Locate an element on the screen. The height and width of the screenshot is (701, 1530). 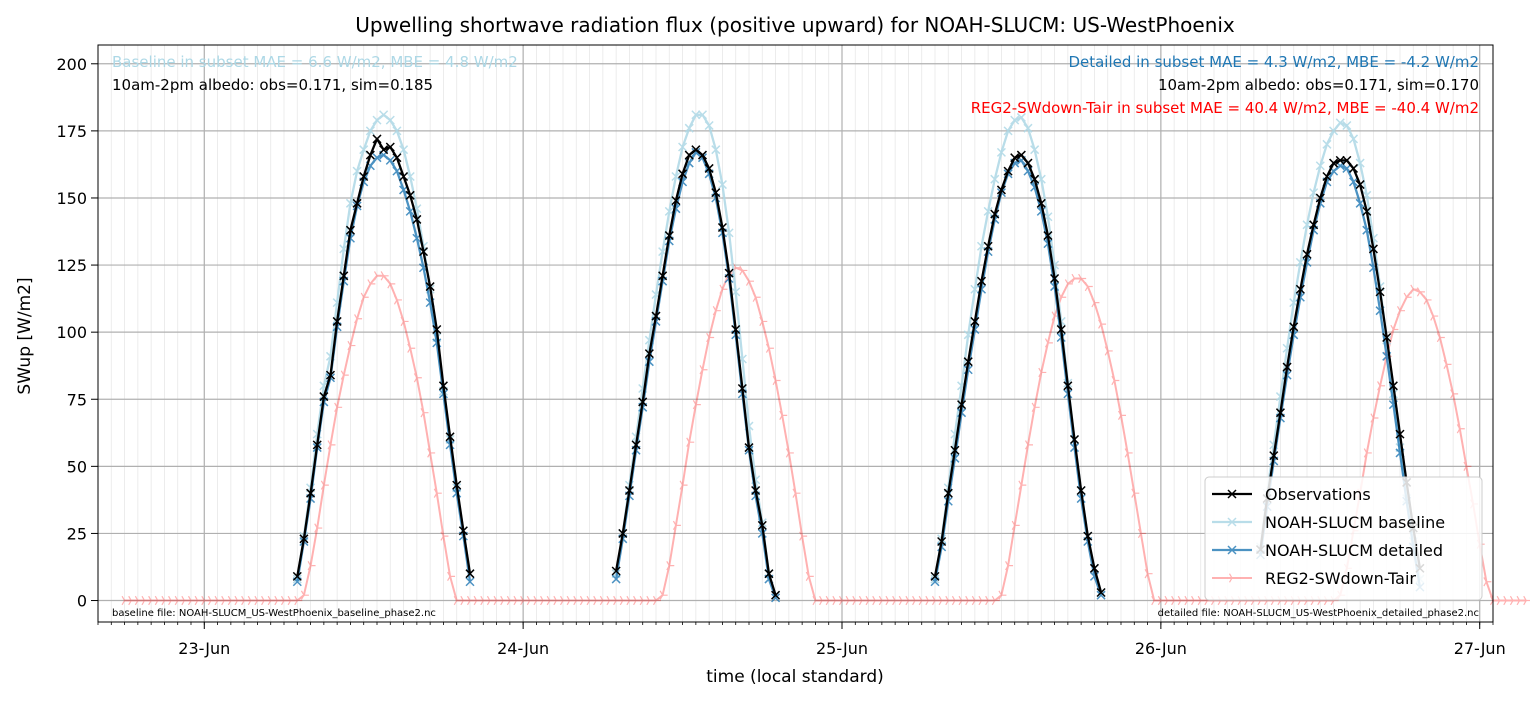
x-tick-label: 23-Jun is located at coordinates (204, 648).